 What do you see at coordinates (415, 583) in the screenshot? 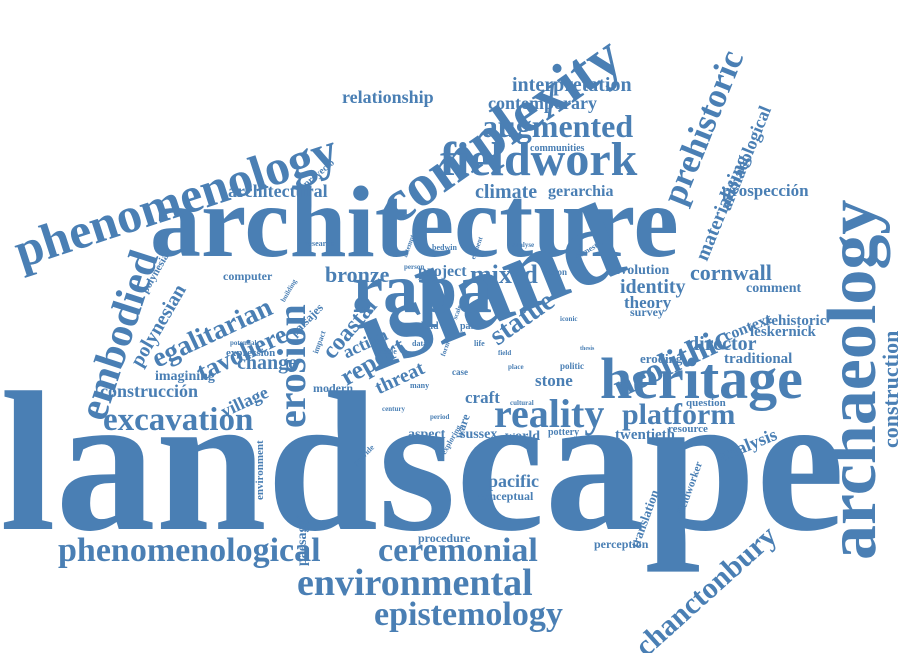
I see `cloud-word: environmental` at bounding box center [415, 583].